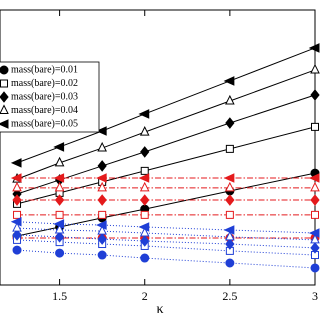  What do you see at coordinates (145, 296) in the screenshot?
I see `x-tick-label: 2` at bounding box center [145, 296].